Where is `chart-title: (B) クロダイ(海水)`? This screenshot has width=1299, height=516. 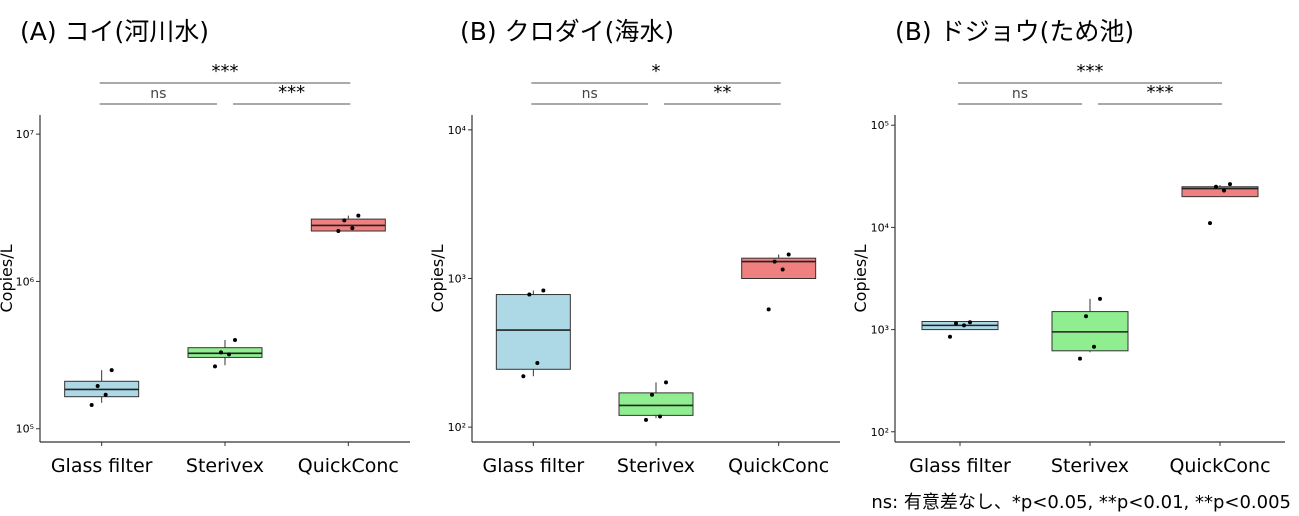 chart-title: (B) クロダイ(海水) is located at coordinates (567, 31).